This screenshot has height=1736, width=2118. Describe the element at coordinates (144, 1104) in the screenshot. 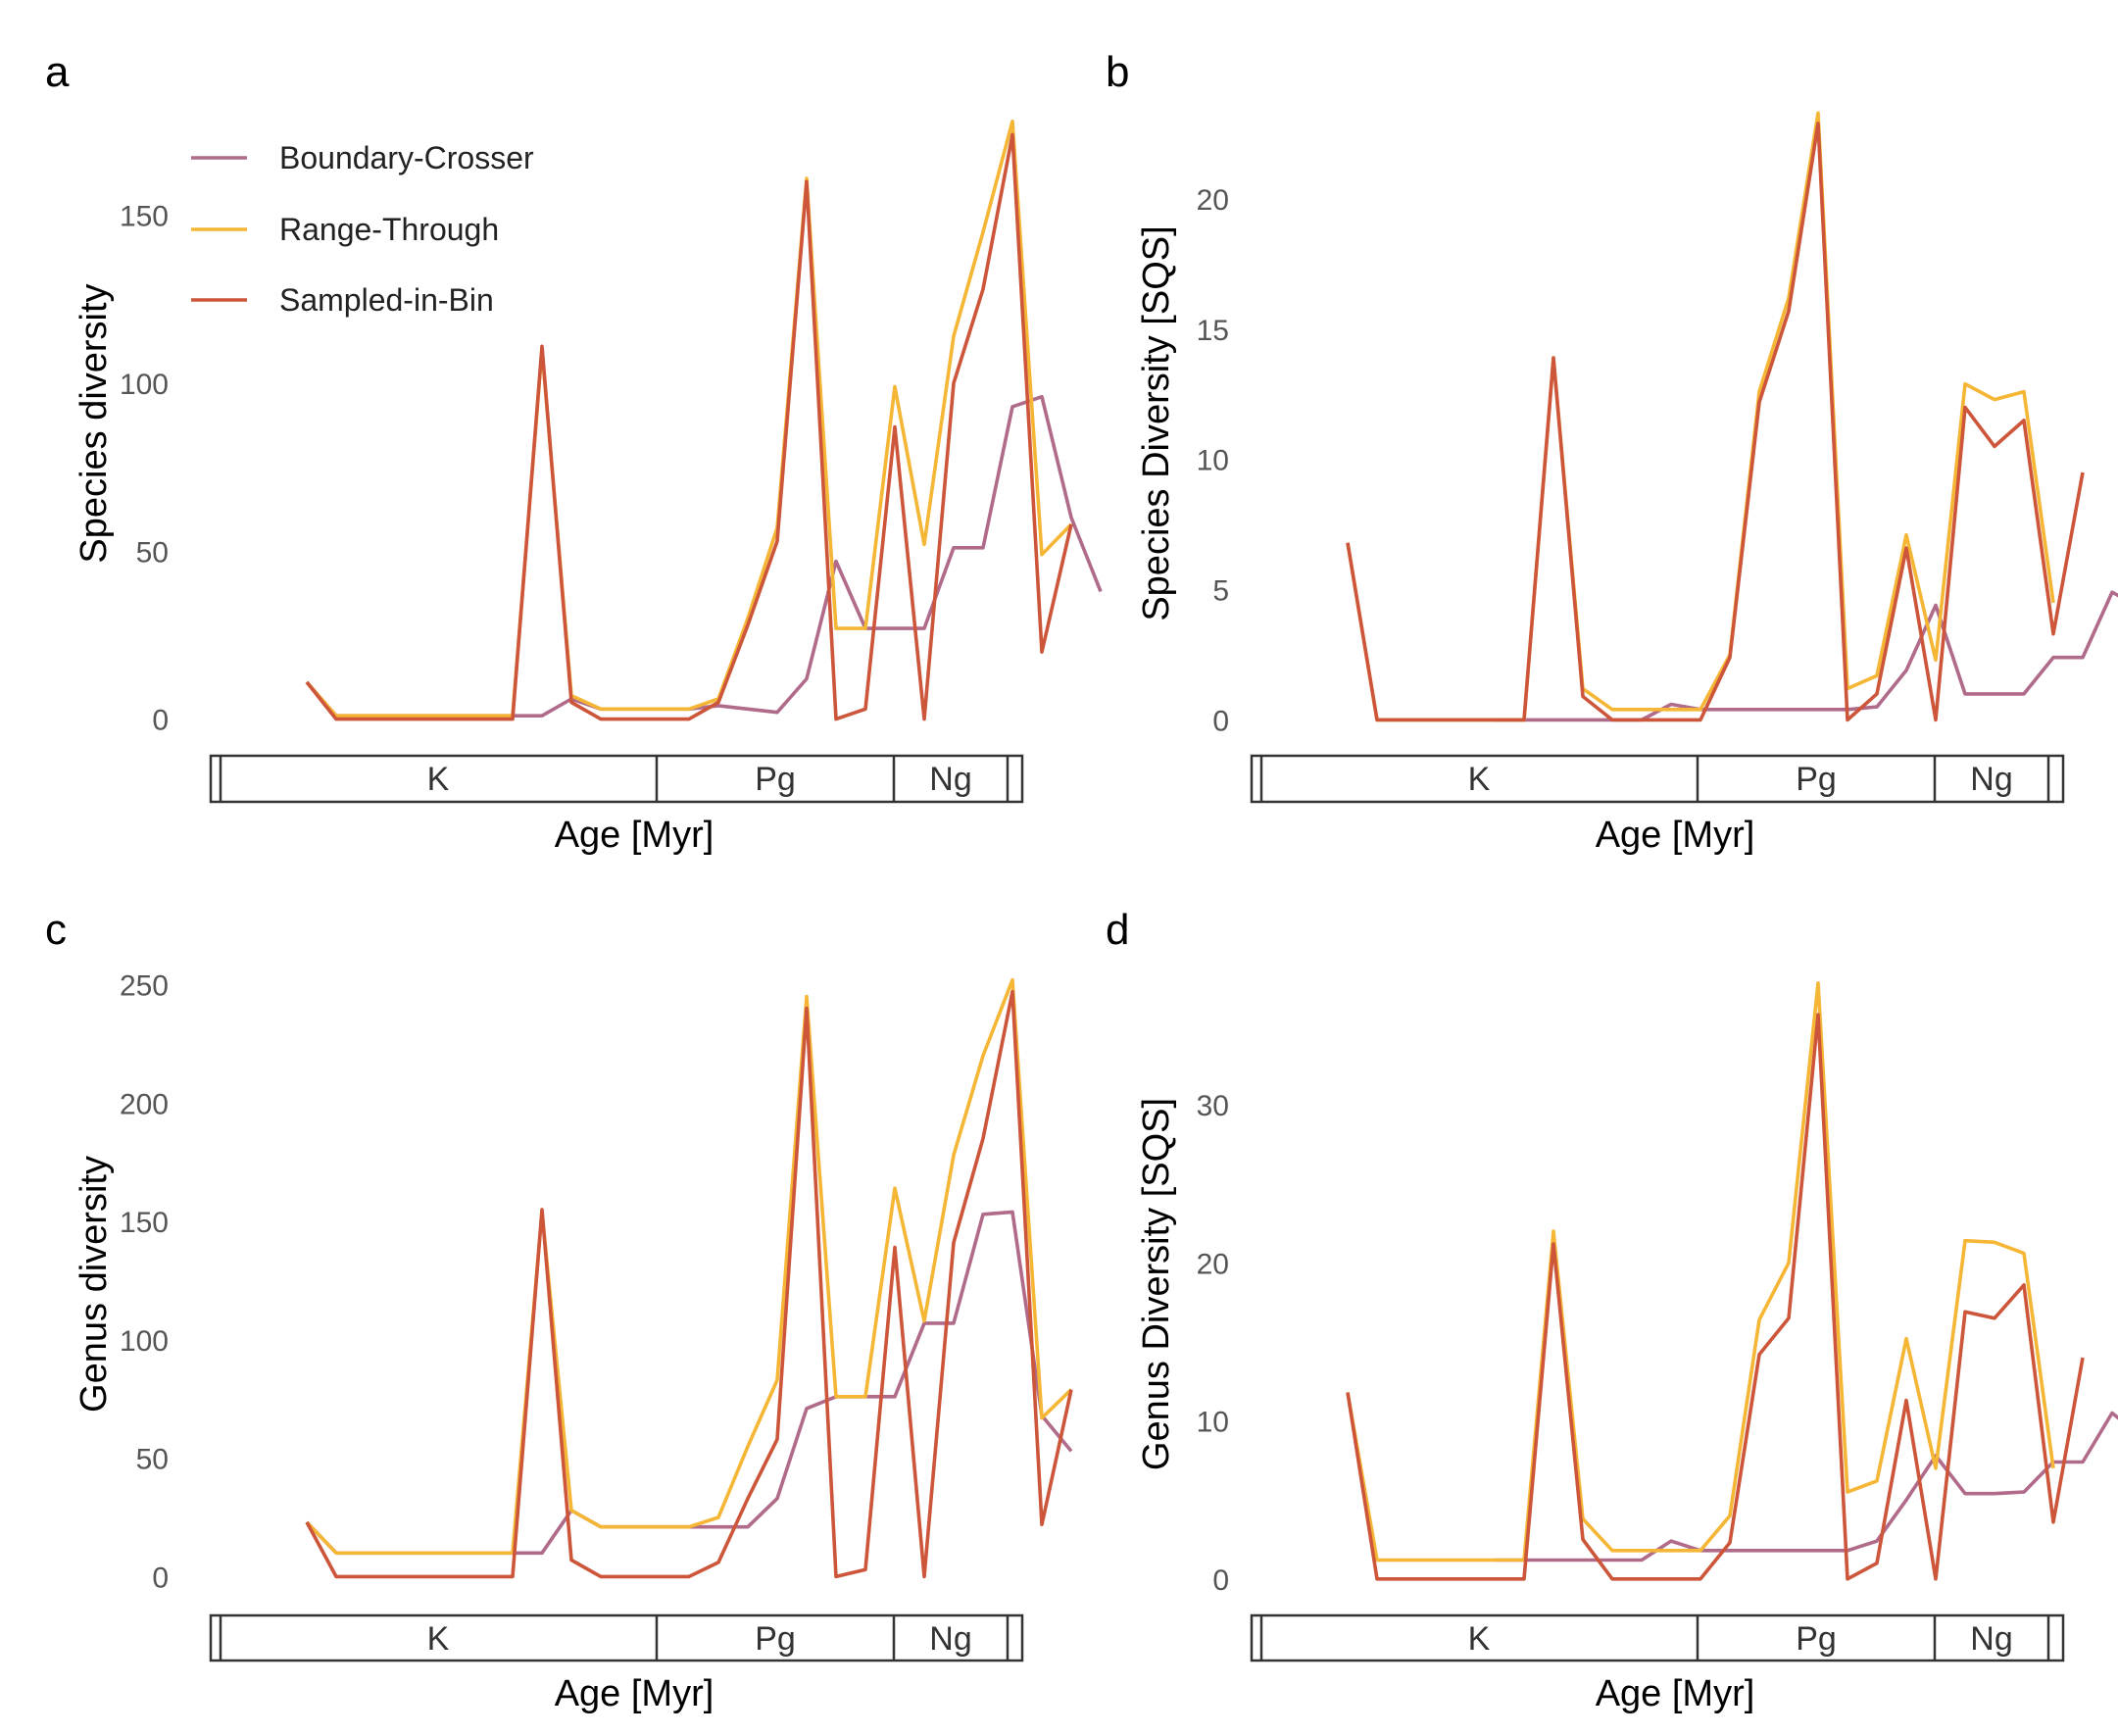

I see `y-tick-label: 200` at that location.